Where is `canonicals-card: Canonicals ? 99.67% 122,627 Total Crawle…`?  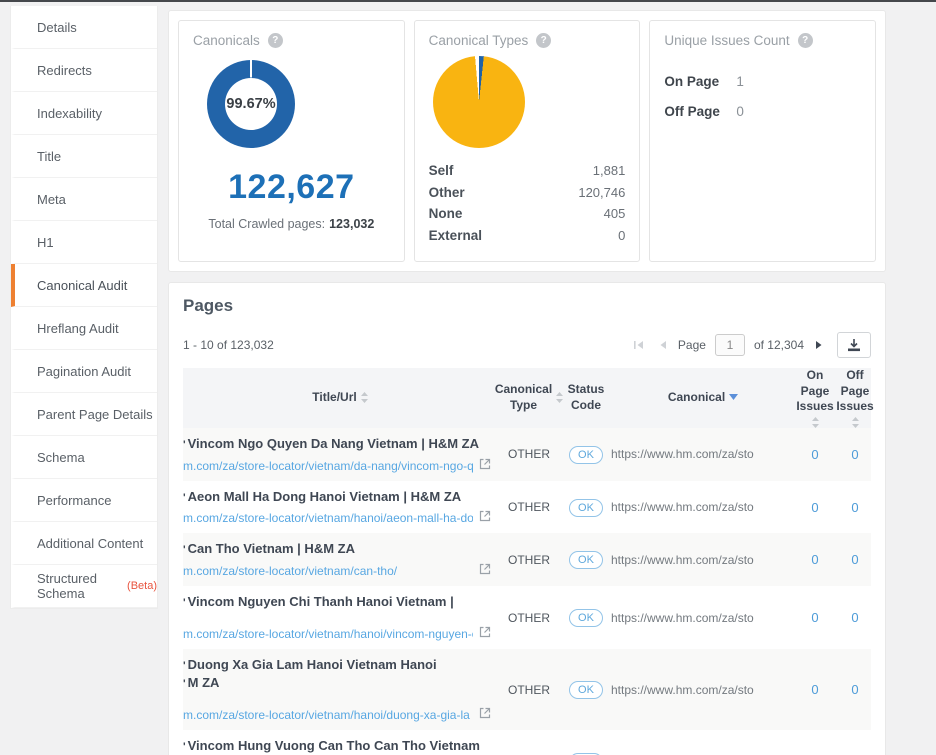 canonicals-card: Canonicals ? 99.67% 122,627 Total Crawle… is located at coordinates (291, 141).